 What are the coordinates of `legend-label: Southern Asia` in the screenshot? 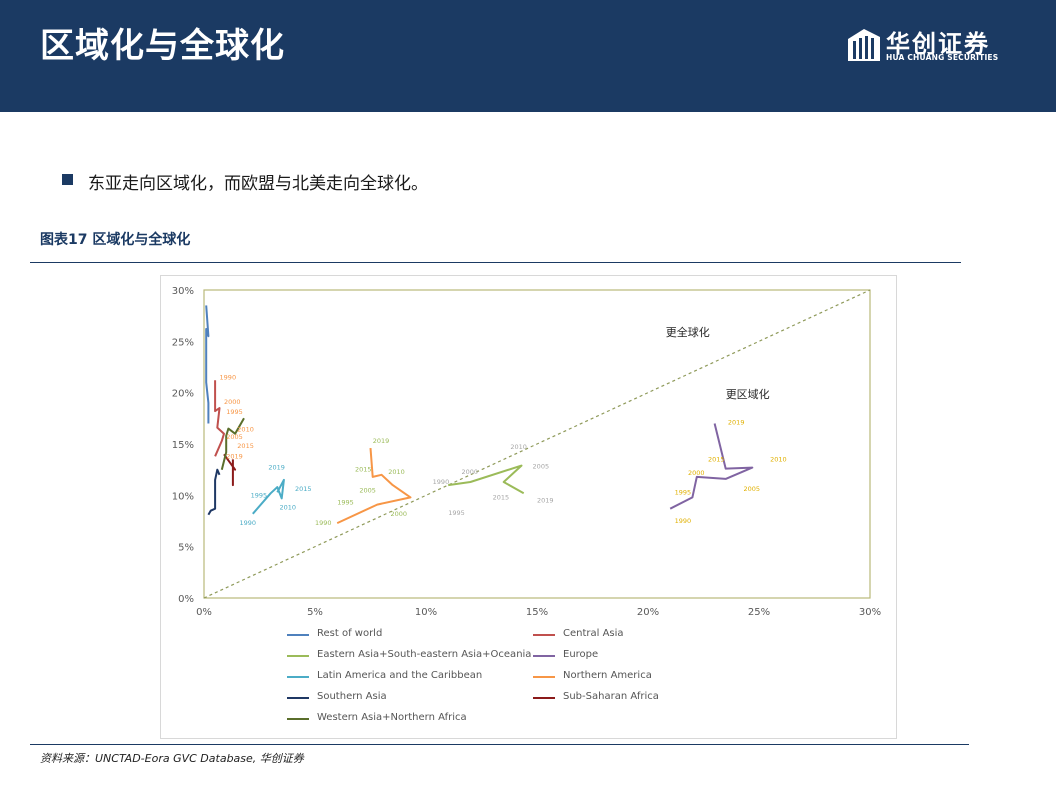 It's located at (352, 696).